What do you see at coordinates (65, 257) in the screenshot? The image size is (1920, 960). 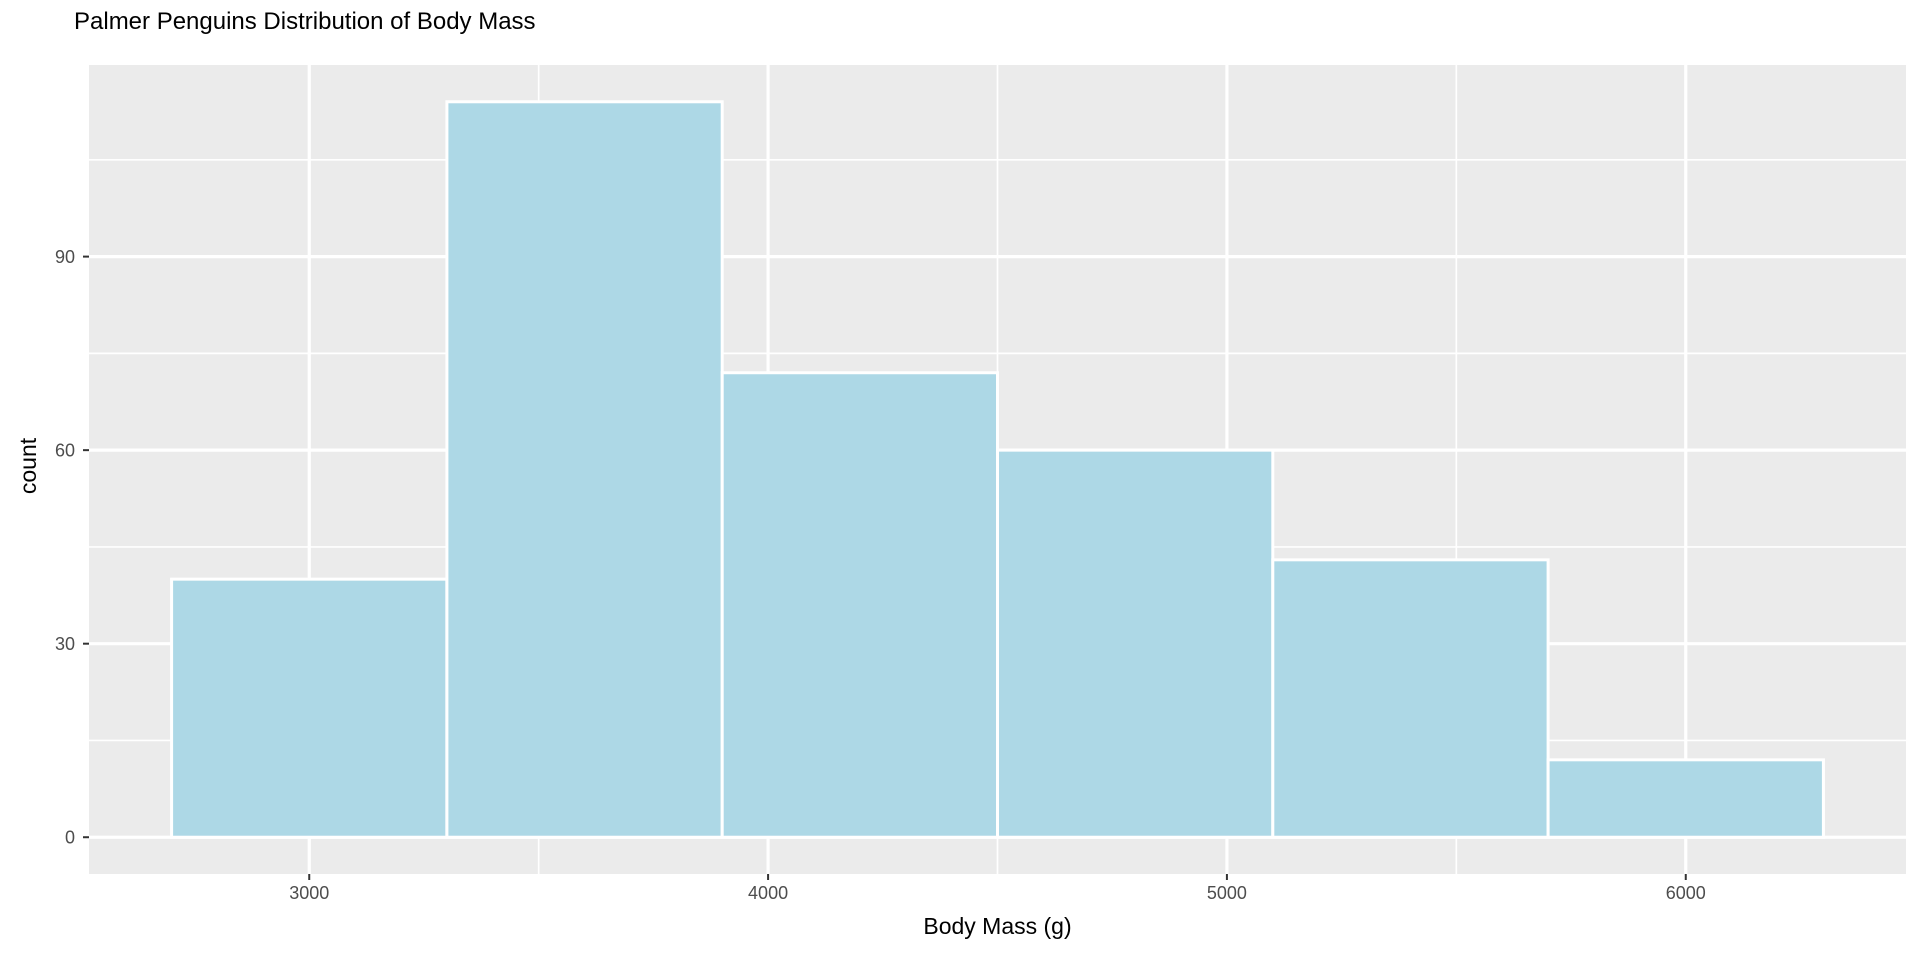 I see `y-tick-label-90: 90` at bounding box center [65, 257].